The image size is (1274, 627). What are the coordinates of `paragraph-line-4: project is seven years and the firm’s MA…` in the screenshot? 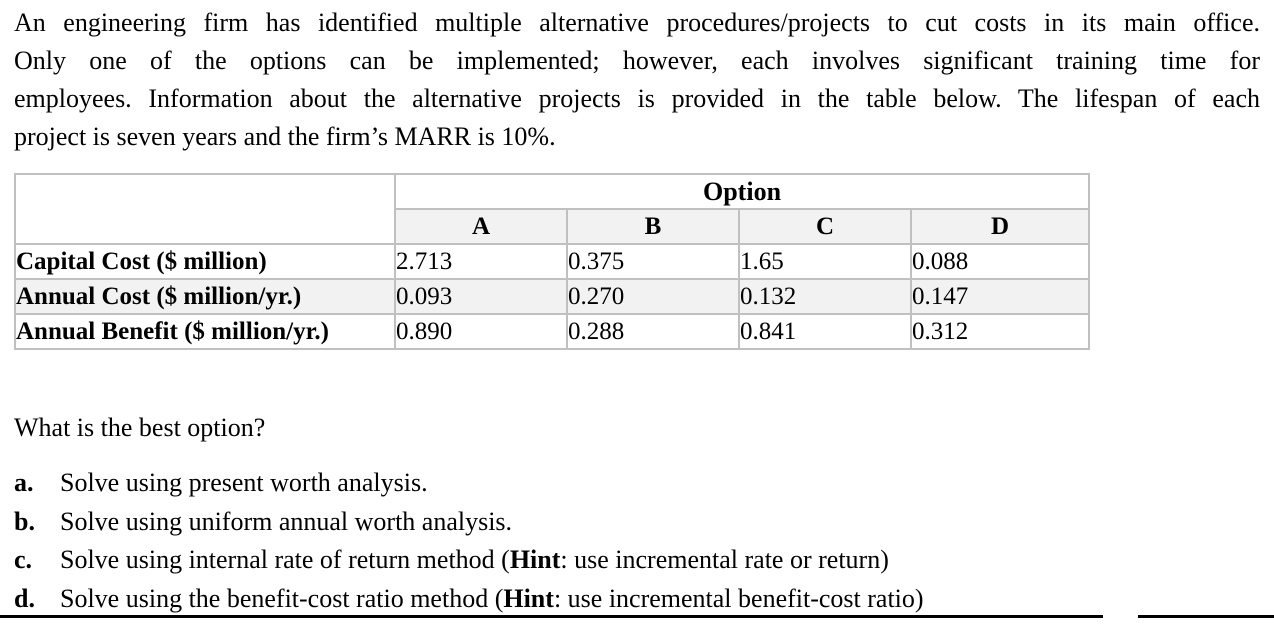 It's located at (285, 136).